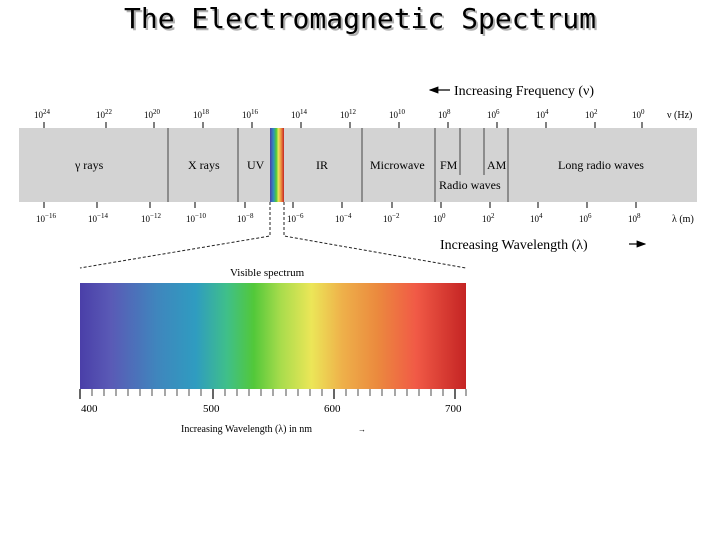 The height and width of the screenshot is (540, 720). Describe the element at coordinates (46, 218) in the screenshot. I see `wl-tick: 10⁻¹⁶` at that location.